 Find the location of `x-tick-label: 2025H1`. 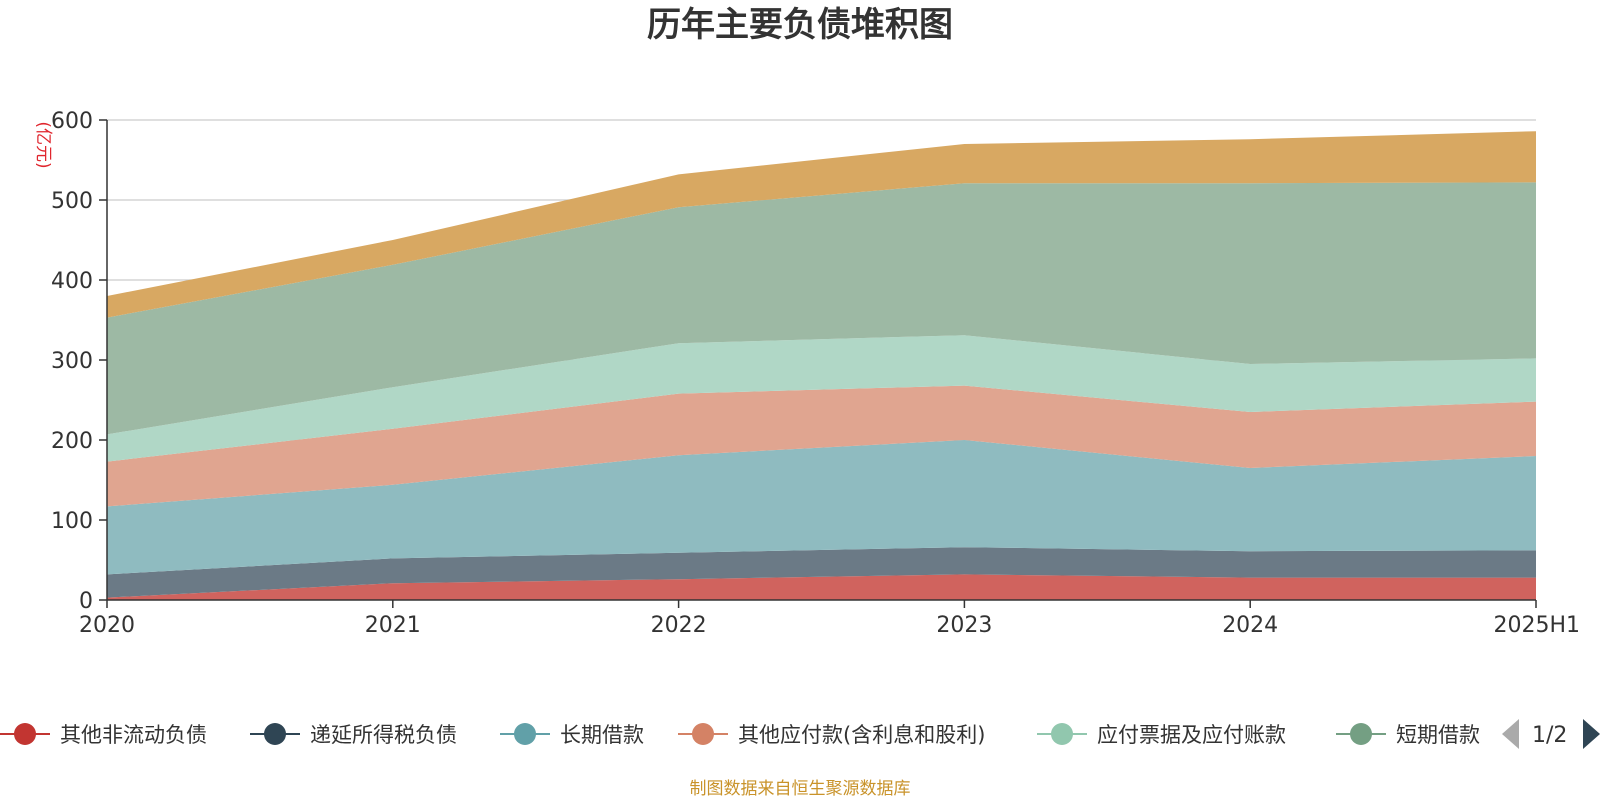

x-tick-label: 2025H1 is located at coordinates (1536, 625).